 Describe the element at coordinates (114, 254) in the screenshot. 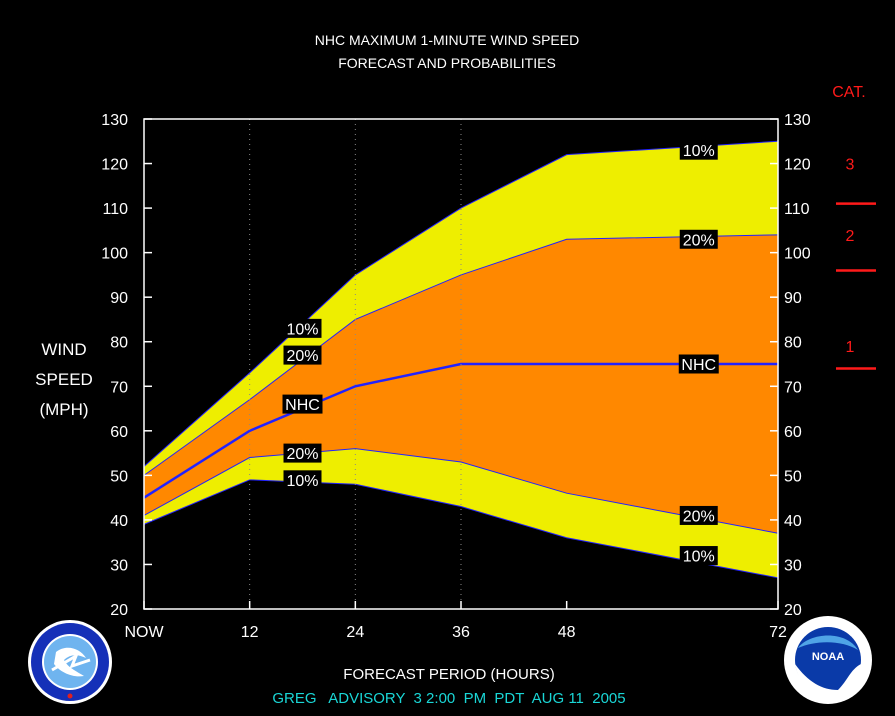

I see `y-tick-label-left: 100` at that location.